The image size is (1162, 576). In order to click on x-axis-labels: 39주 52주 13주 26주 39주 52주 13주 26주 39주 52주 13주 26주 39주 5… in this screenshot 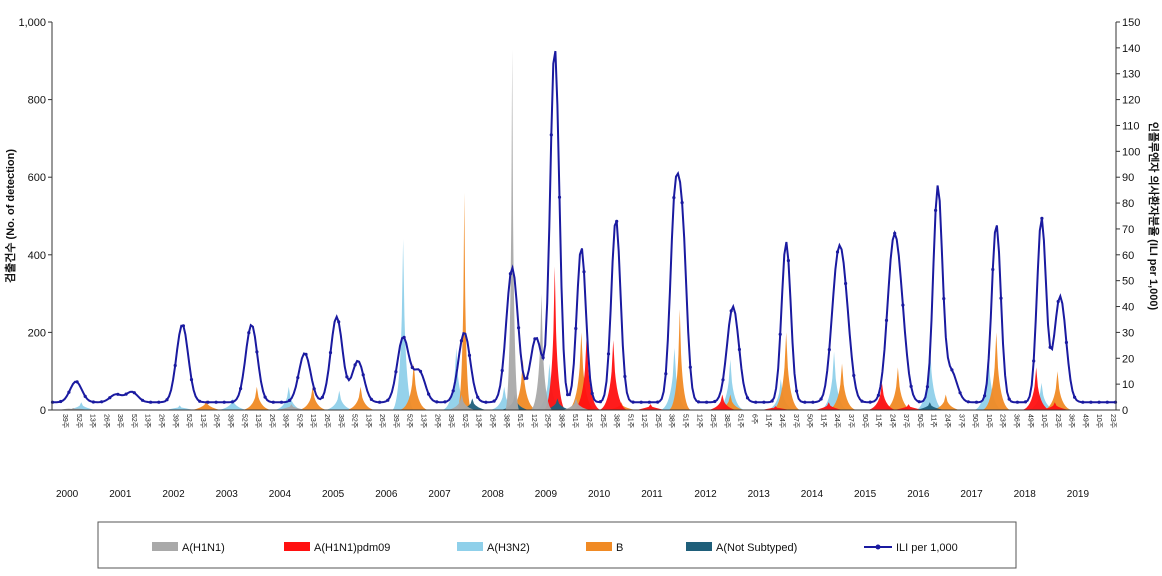, I will do `click(586, 457)`.